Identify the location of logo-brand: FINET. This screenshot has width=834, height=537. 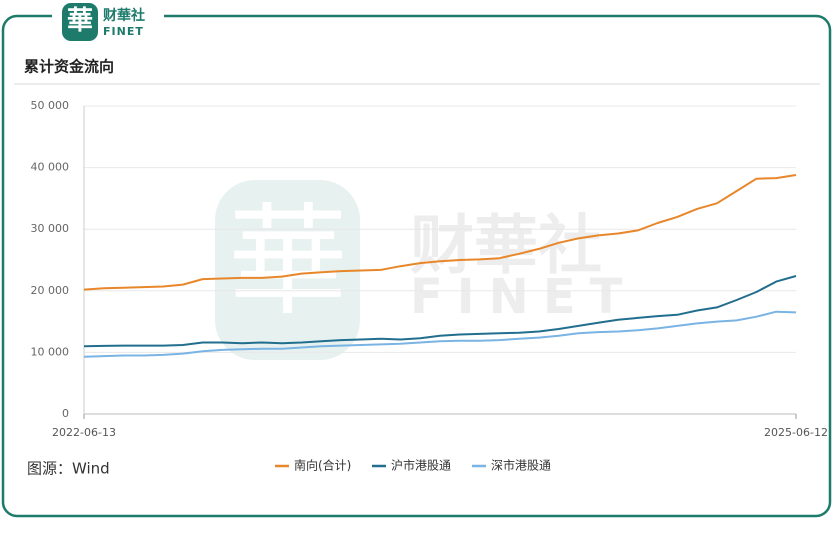
(123, 31).